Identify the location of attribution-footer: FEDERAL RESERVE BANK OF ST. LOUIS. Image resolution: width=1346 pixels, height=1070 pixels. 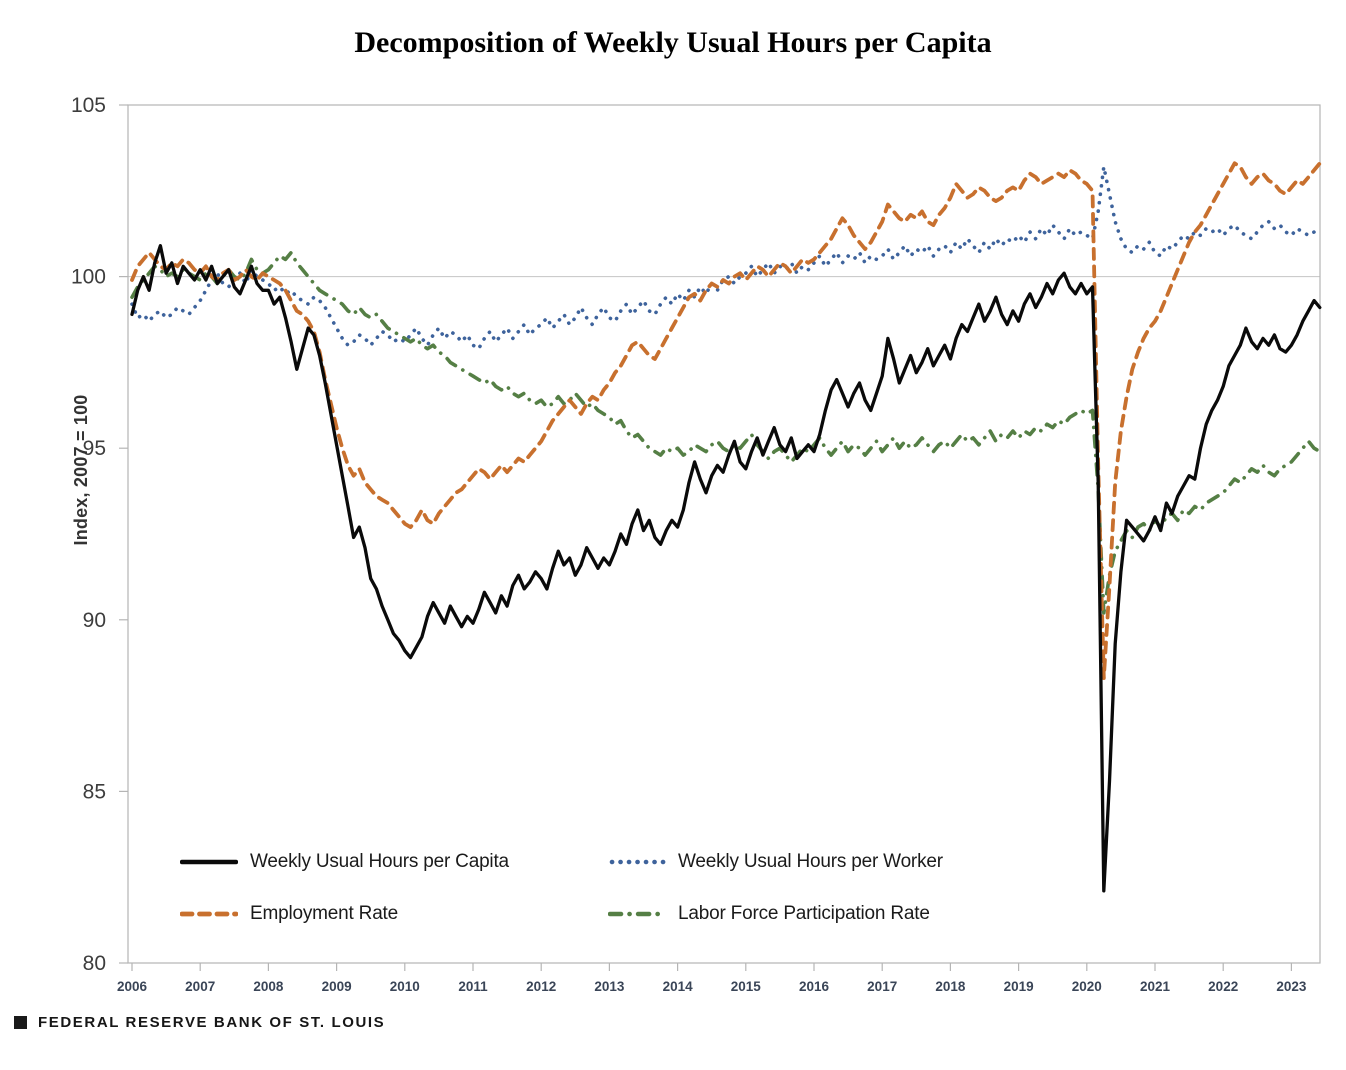
(199, 1022).